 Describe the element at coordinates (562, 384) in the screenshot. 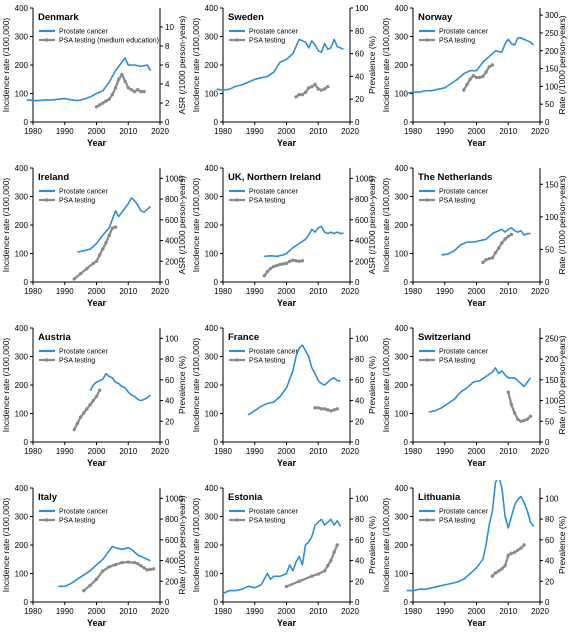

I see `y-right-axis-title: Rate (/1000 person-years)` at that location.